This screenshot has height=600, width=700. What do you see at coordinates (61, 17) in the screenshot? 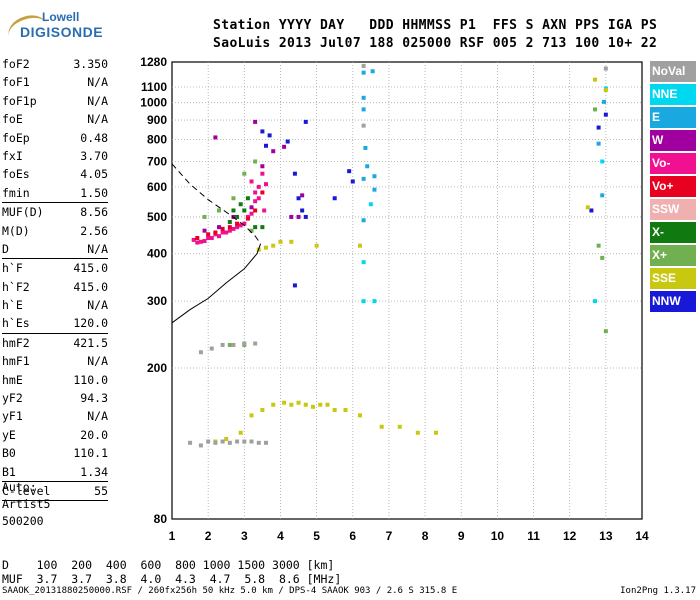
I see `logo-line1: Lowell` at bounding box center [61, 17].